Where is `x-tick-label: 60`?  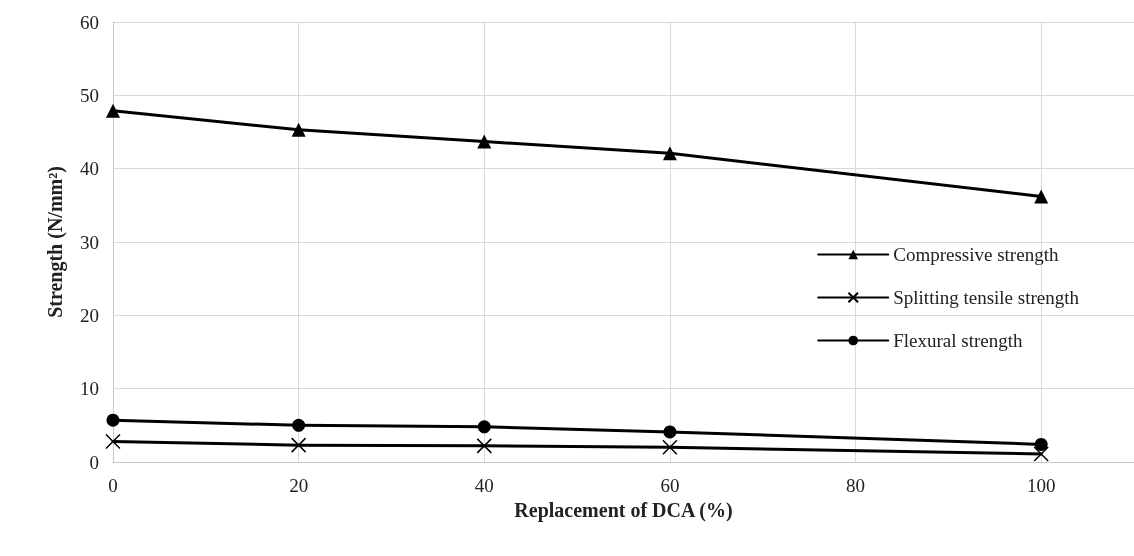 x-tick-label: 60 is located at coordinates (670, 485).